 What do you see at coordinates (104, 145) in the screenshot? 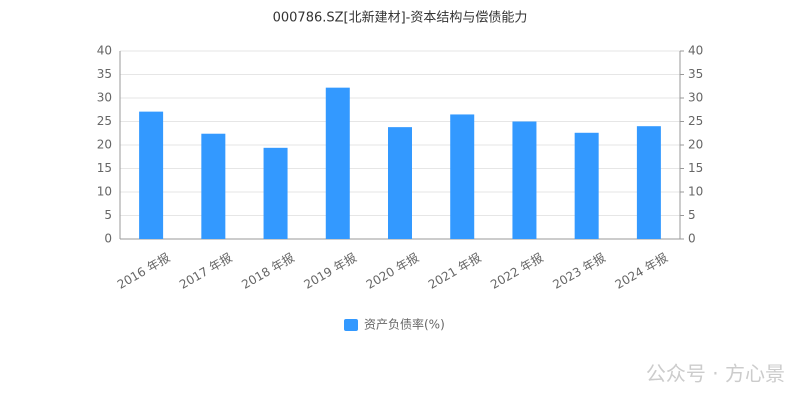
I see `y-tick-label: 20` at bounding box center [104, 145].